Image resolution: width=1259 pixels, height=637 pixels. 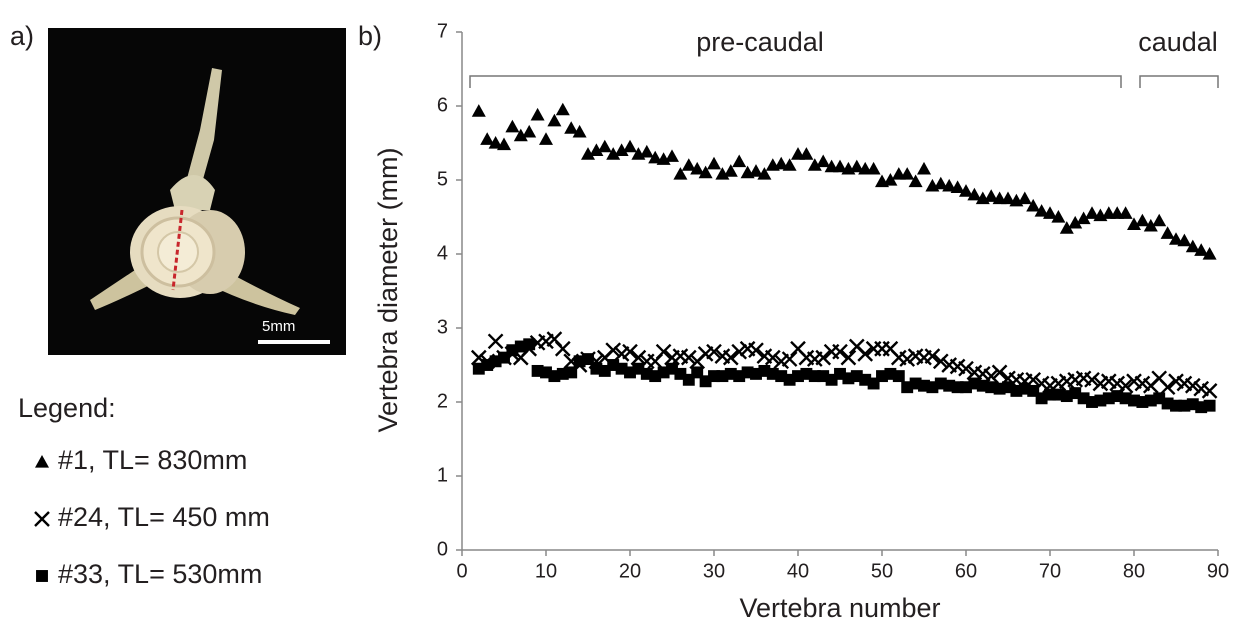 What do you see at coordinates (630, 571) in the screenshot?
I see `x-tick-label: 20` at bounding box center [630, 571].